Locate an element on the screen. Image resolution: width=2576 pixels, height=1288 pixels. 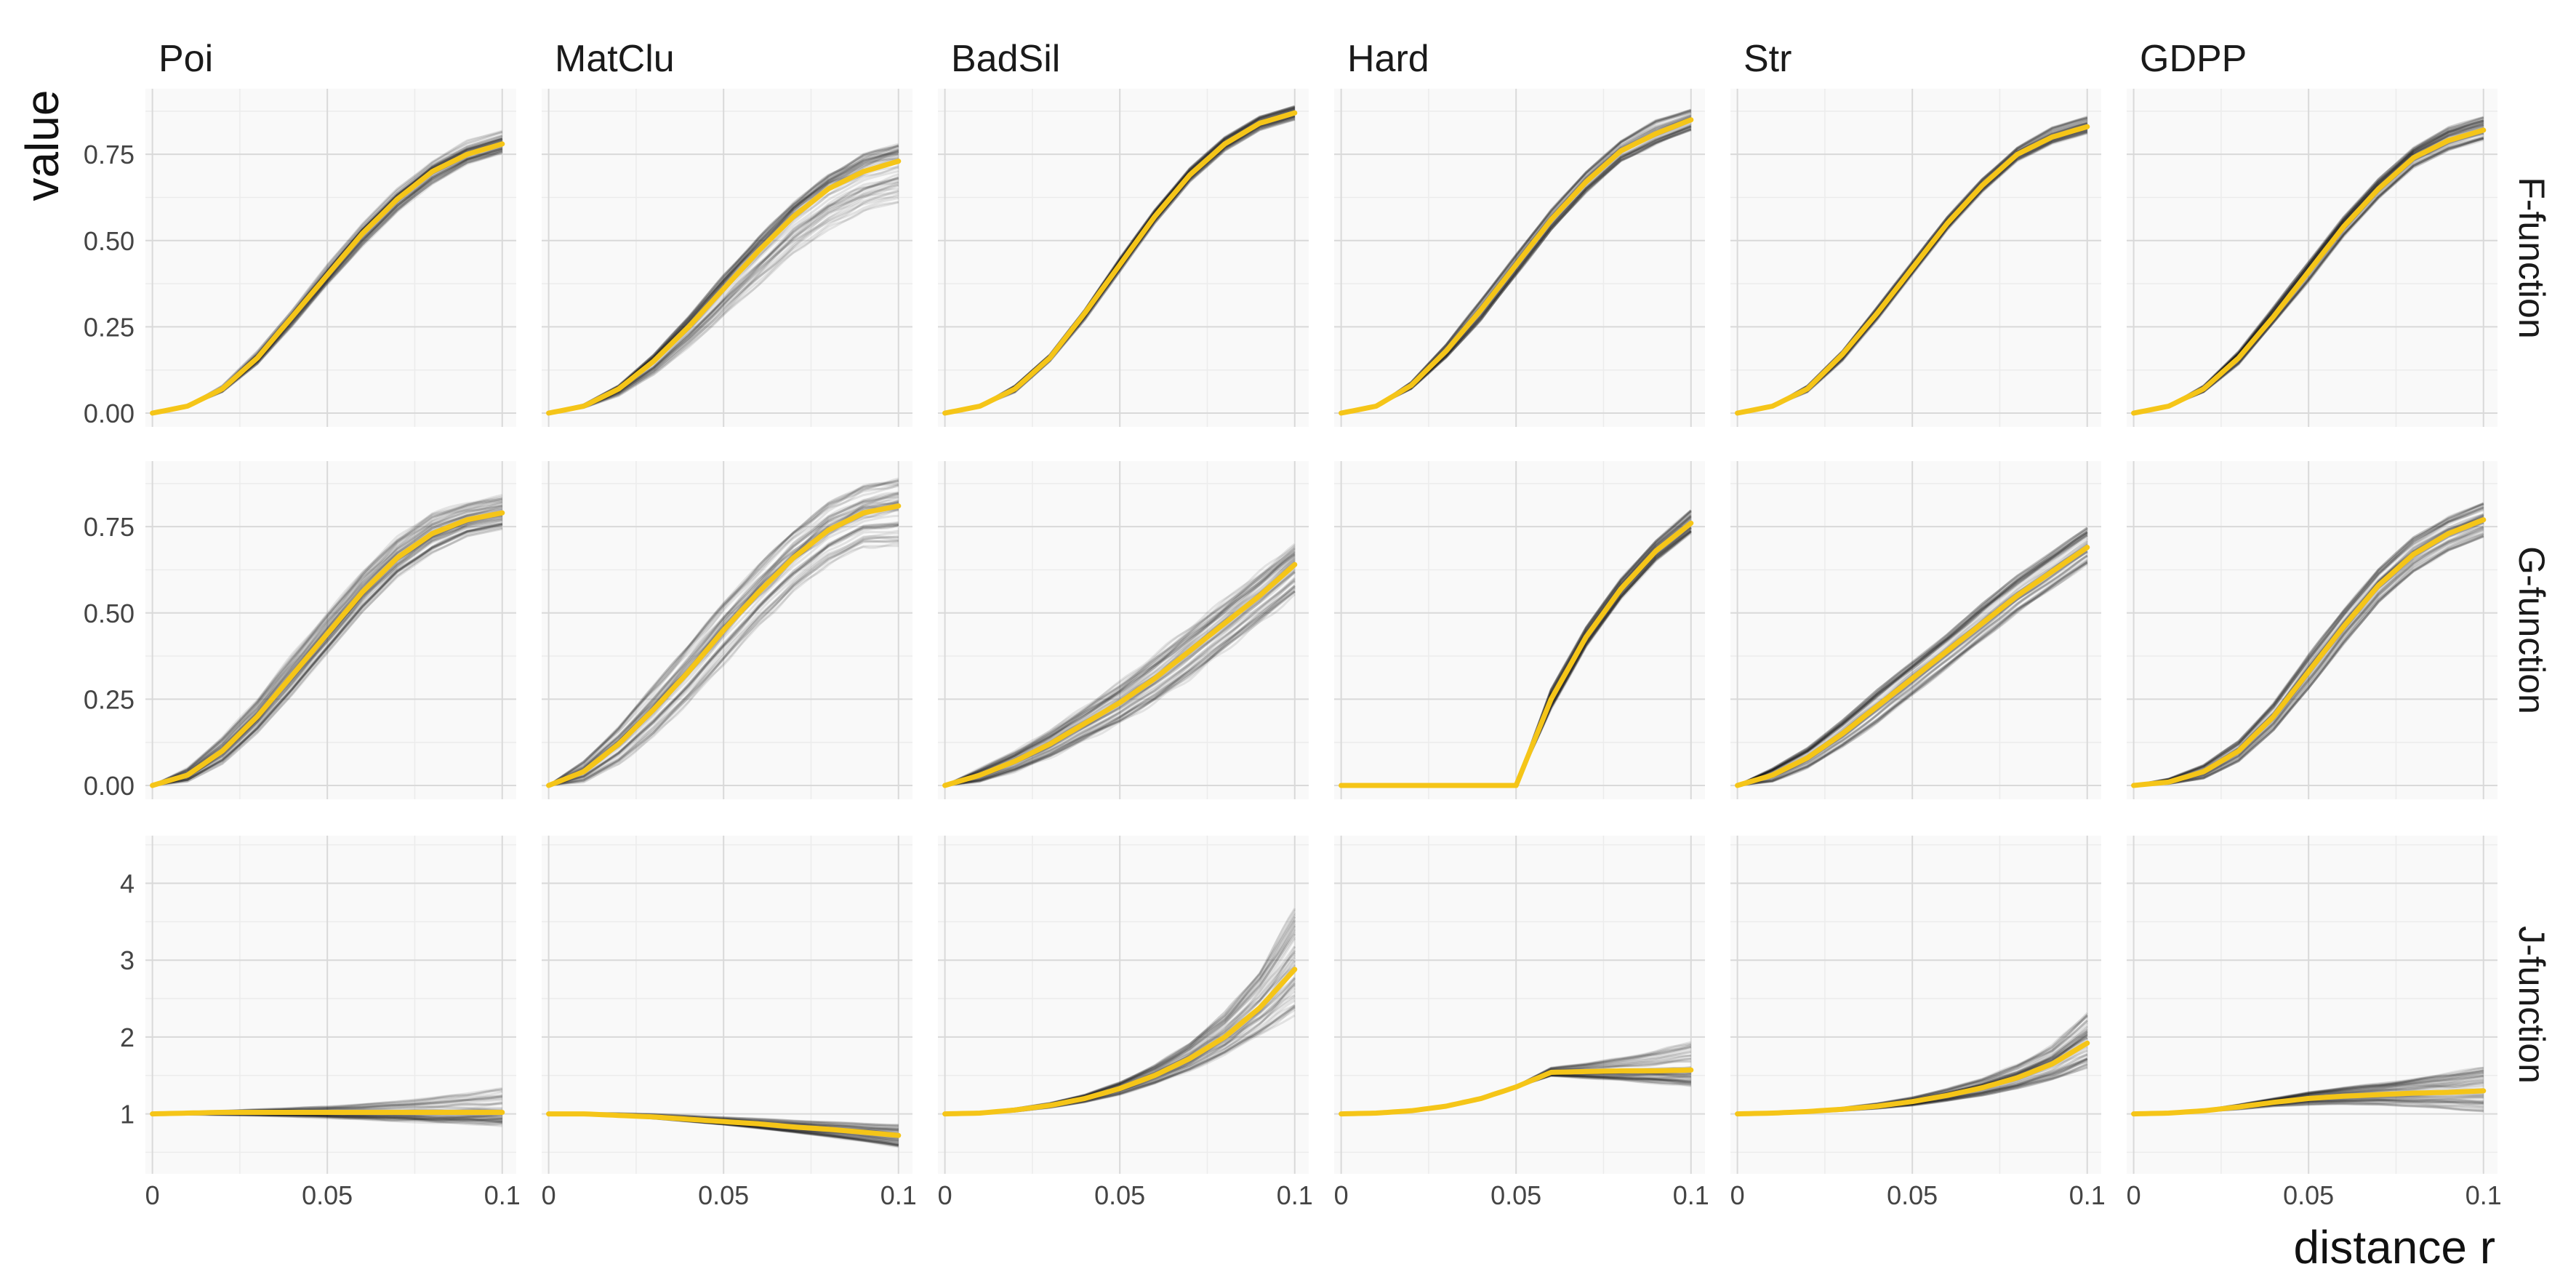
y-tick-label: 4 is located at coordinates (127, 884).